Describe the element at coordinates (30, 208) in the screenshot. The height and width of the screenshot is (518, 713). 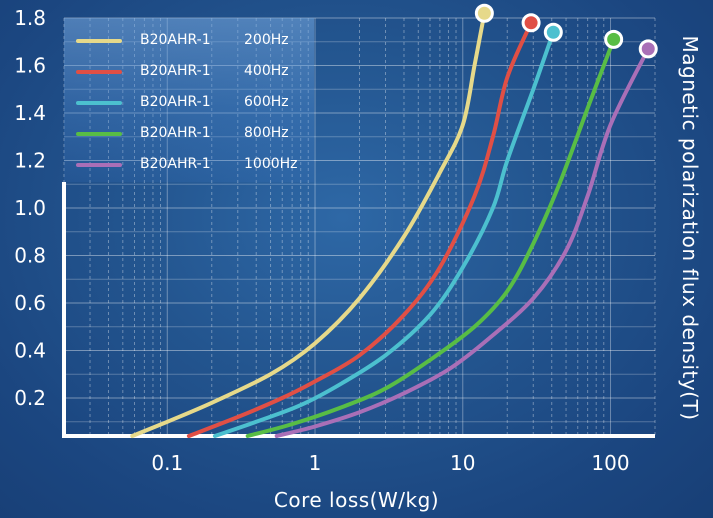
I see `y-tick-label: 1.0` at that location.